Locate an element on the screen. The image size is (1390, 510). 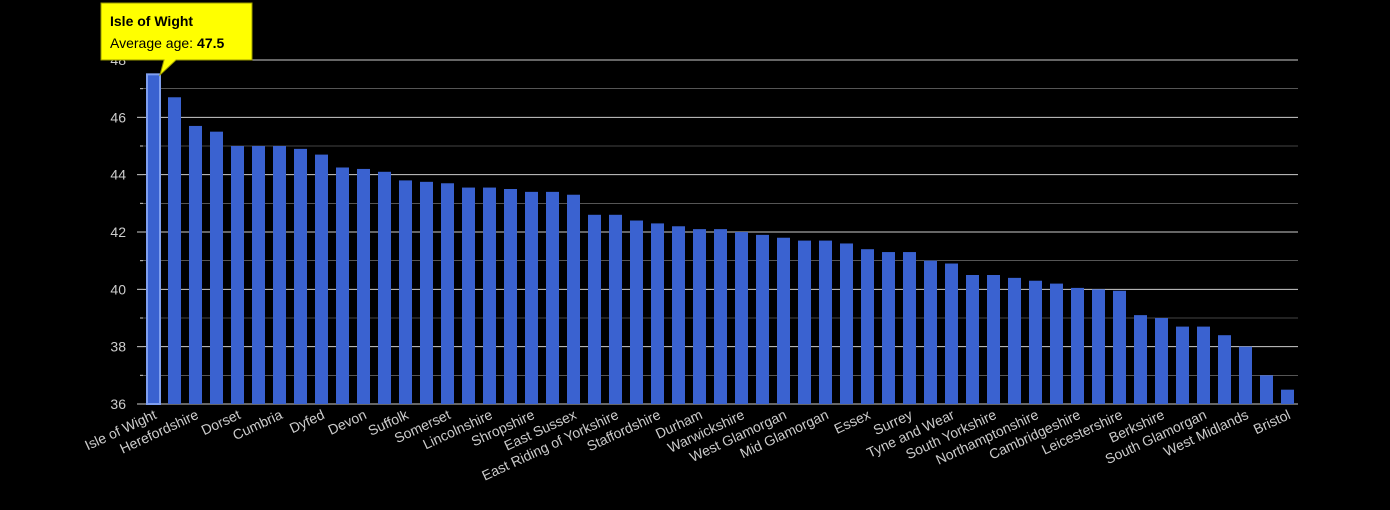
tooltip: Isle of Wight Average age: 47.5 is located at coordinates (176, 39).